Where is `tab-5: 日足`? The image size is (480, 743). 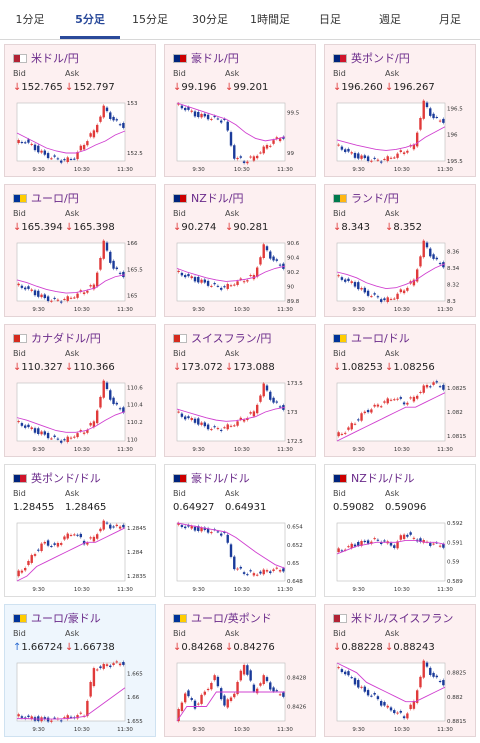 tab-5: 日足 is located at coordinates (330, 19).